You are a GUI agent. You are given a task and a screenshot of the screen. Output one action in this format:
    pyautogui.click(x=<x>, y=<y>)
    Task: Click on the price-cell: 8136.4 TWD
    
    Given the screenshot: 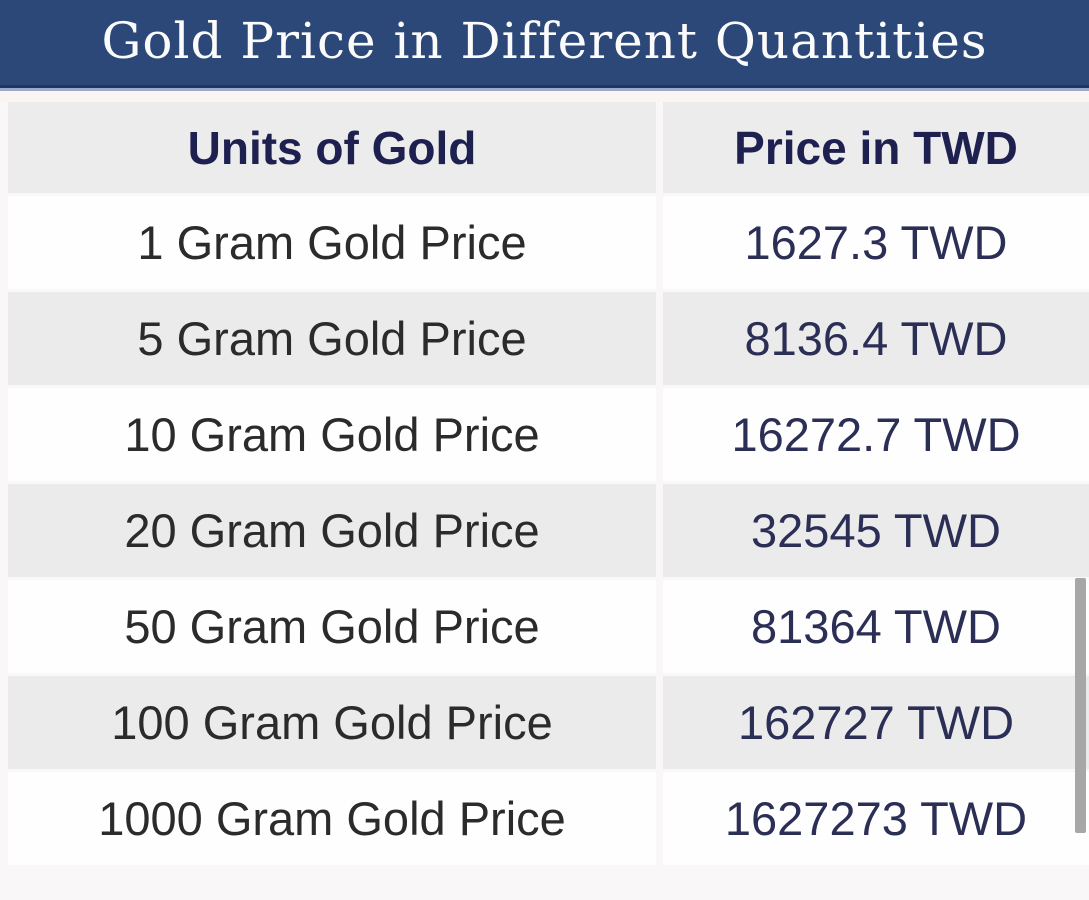 What is the action you would take?
    pyautogui.click(x=876, y=338)
    